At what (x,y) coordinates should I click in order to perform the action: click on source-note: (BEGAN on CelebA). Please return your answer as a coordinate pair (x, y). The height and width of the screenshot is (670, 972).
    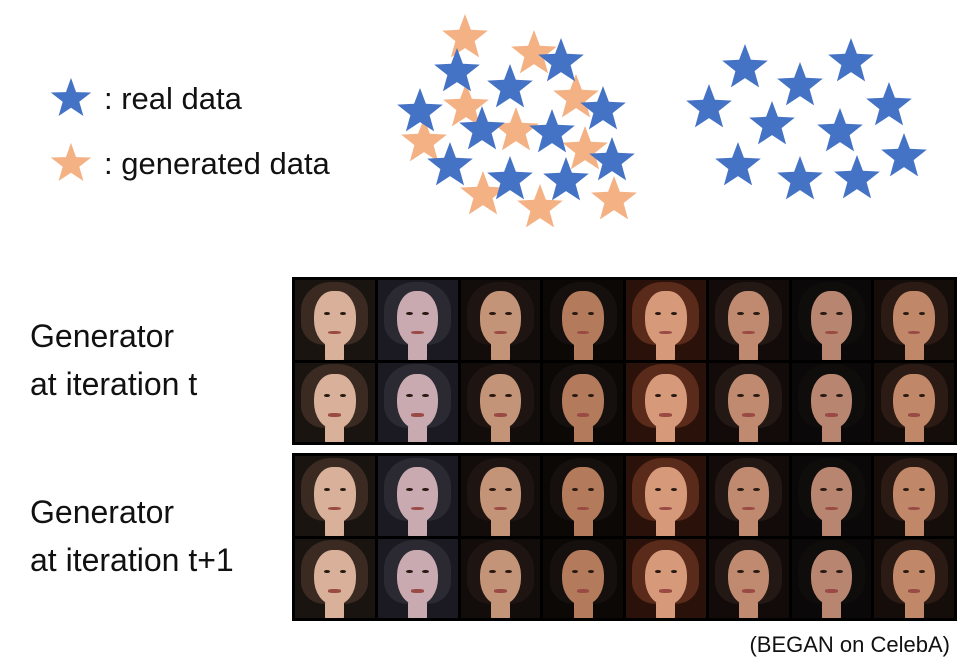
    Looking at the image, I should click on (849, 644).